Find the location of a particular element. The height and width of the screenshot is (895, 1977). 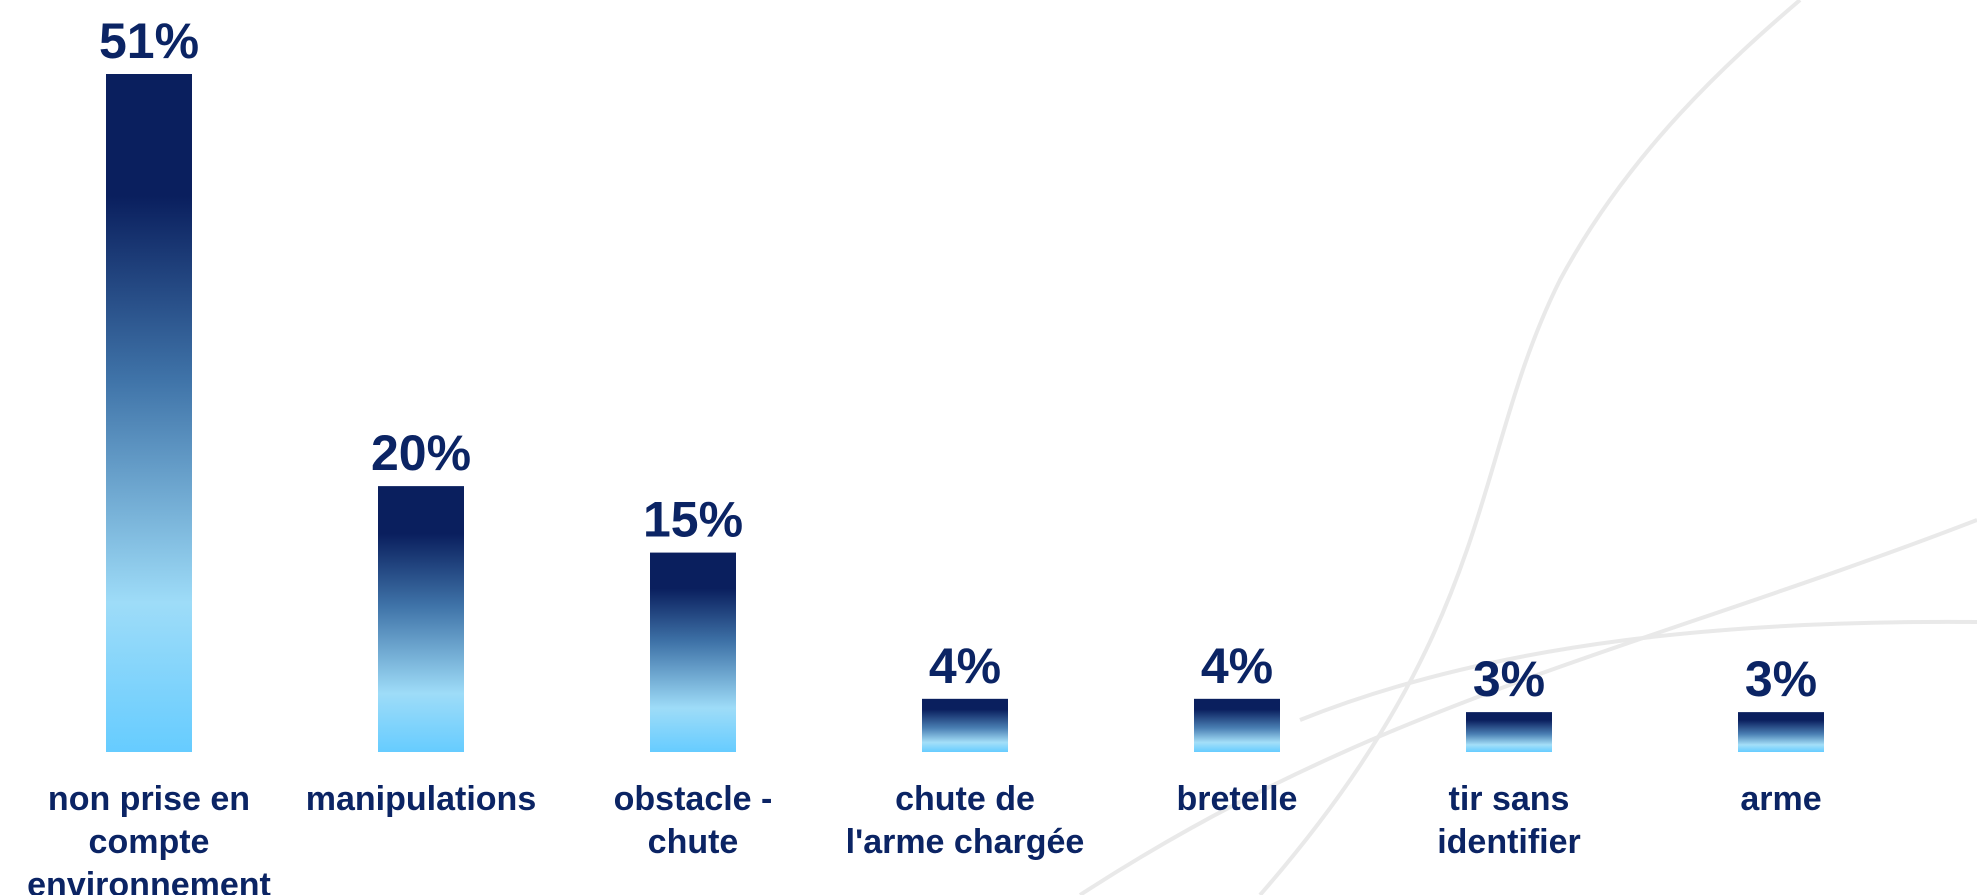

category-label-line: bretelle is located at coordinates (1237, 799).